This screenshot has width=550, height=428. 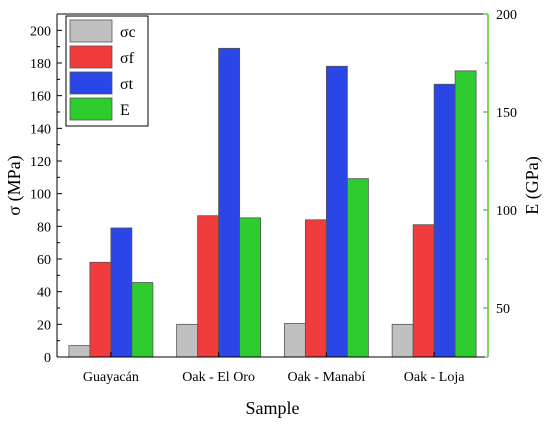 What do you see at coordinates (40, 64) in the screenshot?
I see `y-tick-label: 180` at bounding box center [40, 64].